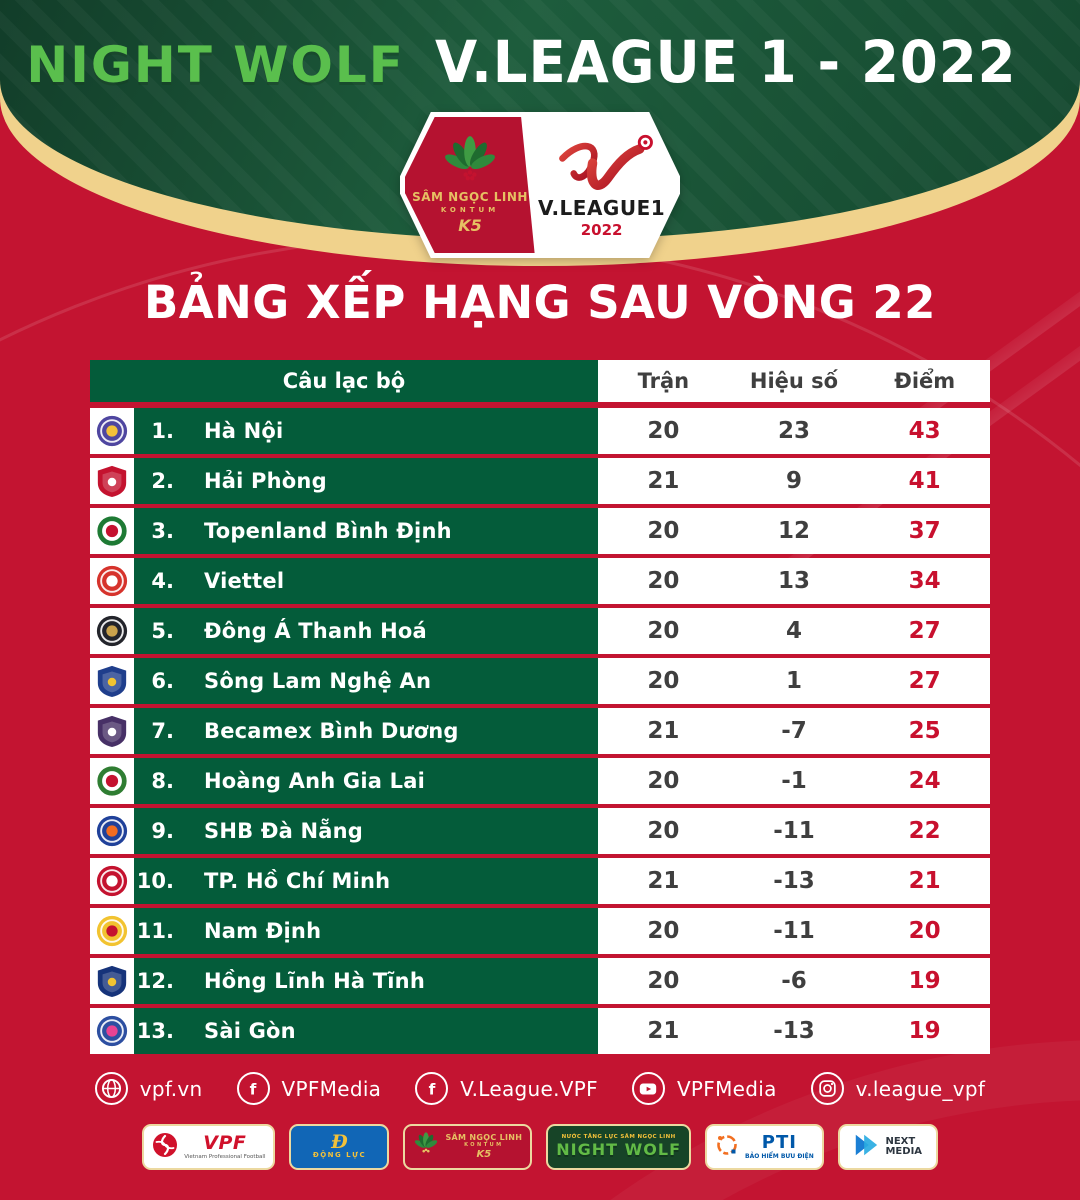 The height and width of the screenshot is (1200, 1080). I want to click on club-name-cell: 11. Nam Định, so click(366, 931).